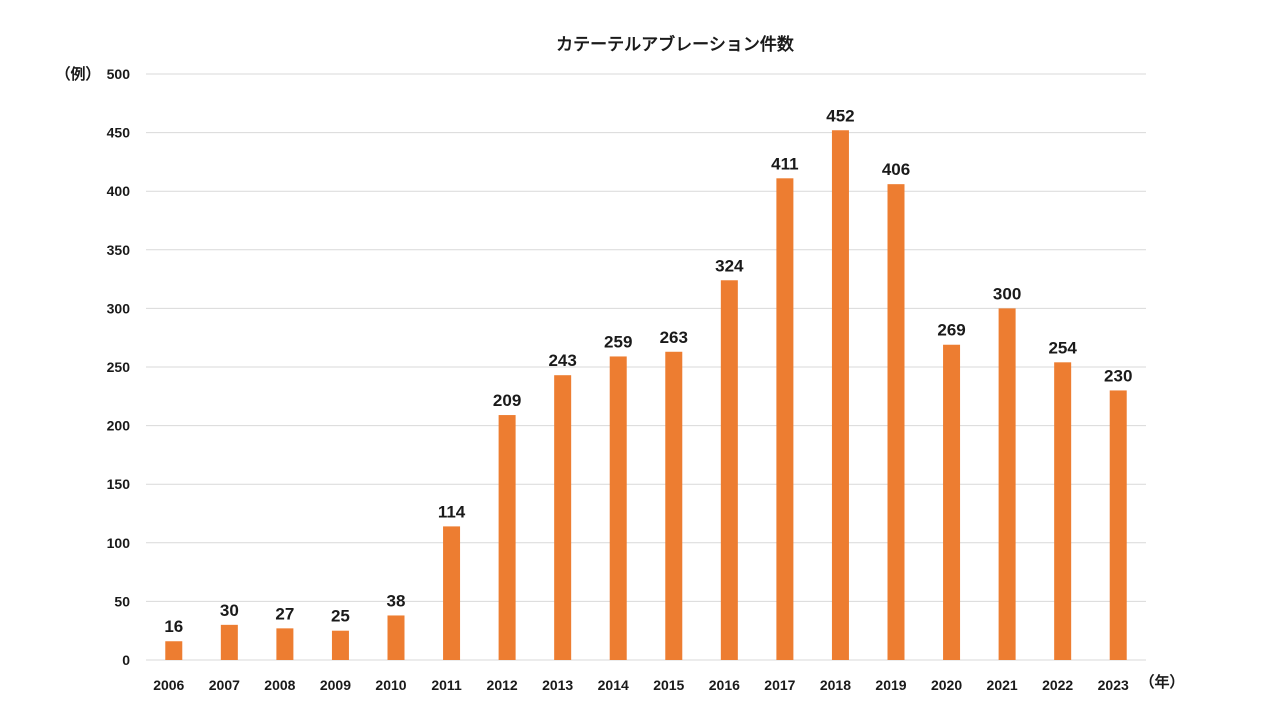 Image resolution: width=1280 pixels, height=720 pixels. I want to click on data-label: 30, so click(229, 610).